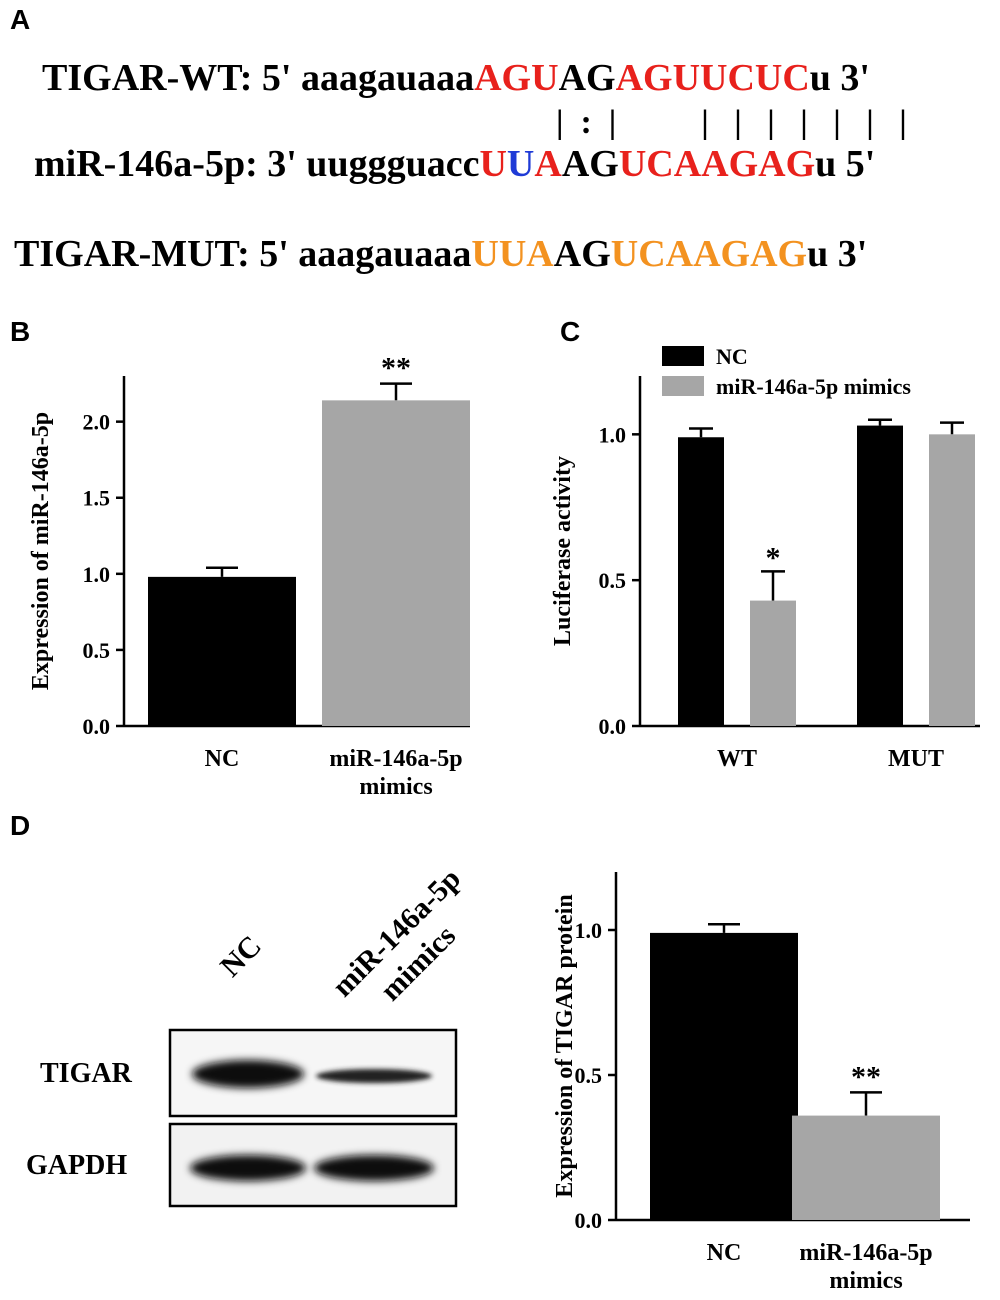  What do you see at coordinates (590, 164) in the screenshot?
I see `mir-146a-5p-segment: AG` at bounding box center [590, 164].